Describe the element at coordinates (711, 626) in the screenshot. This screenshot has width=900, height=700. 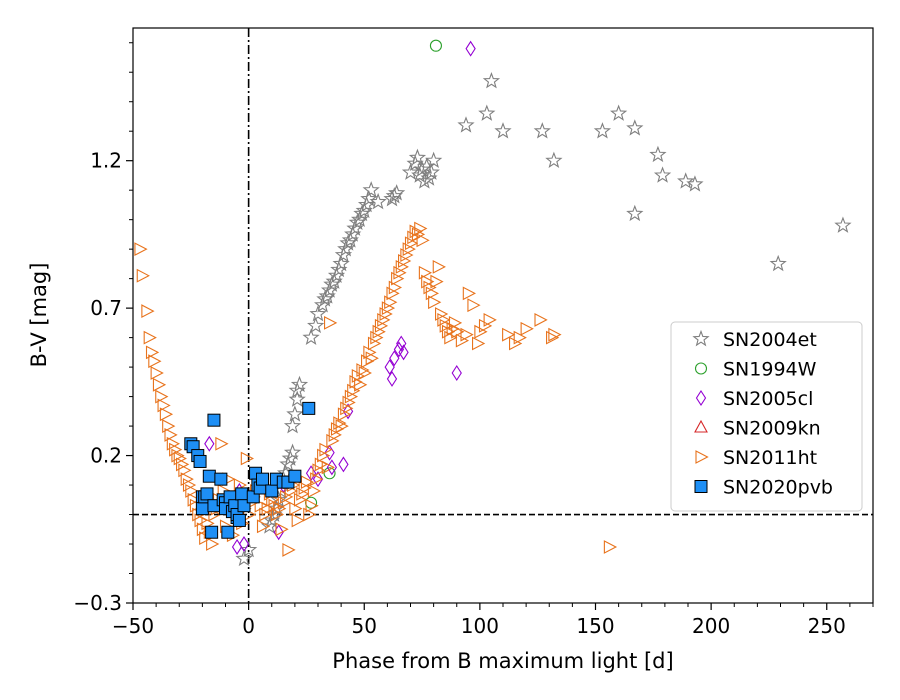
I see `x-tick-label: 200` at that location.